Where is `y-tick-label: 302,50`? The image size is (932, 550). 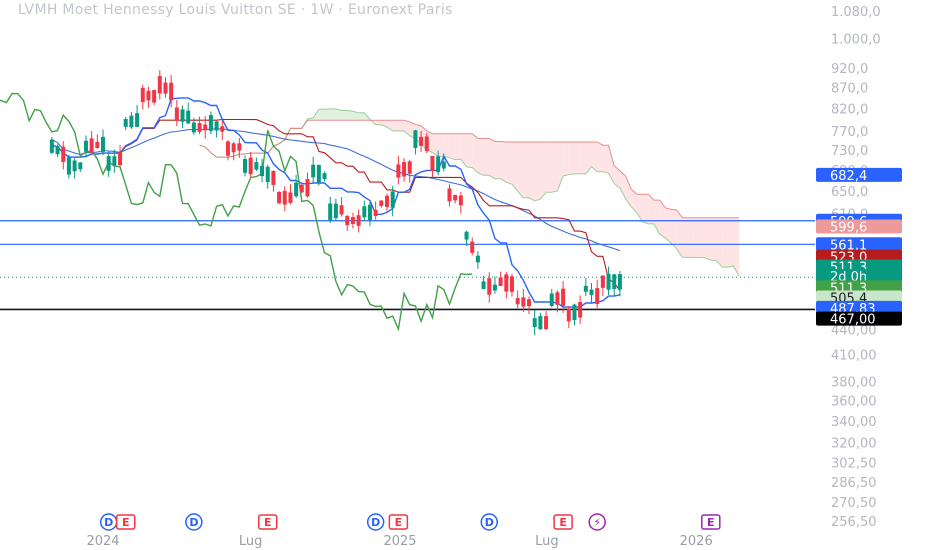 y-tick-label: 302,50 is located at coordinates (854, 463).